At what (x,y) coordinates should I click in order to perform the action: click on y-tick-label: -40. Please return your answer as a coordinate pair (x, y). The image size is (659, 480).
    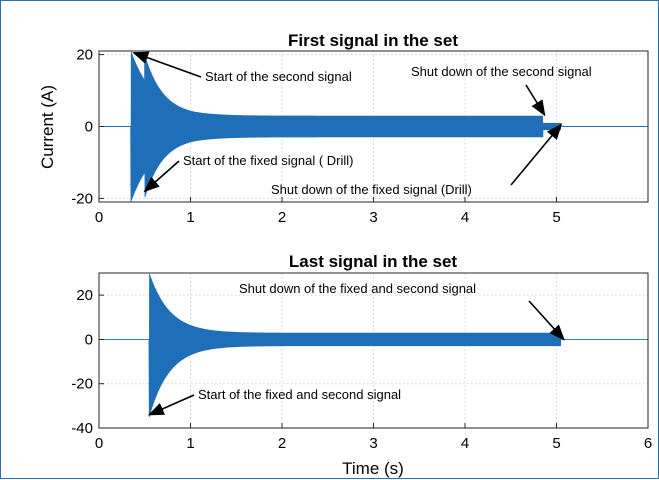
    Looking at the image, I should click on (82, 428).